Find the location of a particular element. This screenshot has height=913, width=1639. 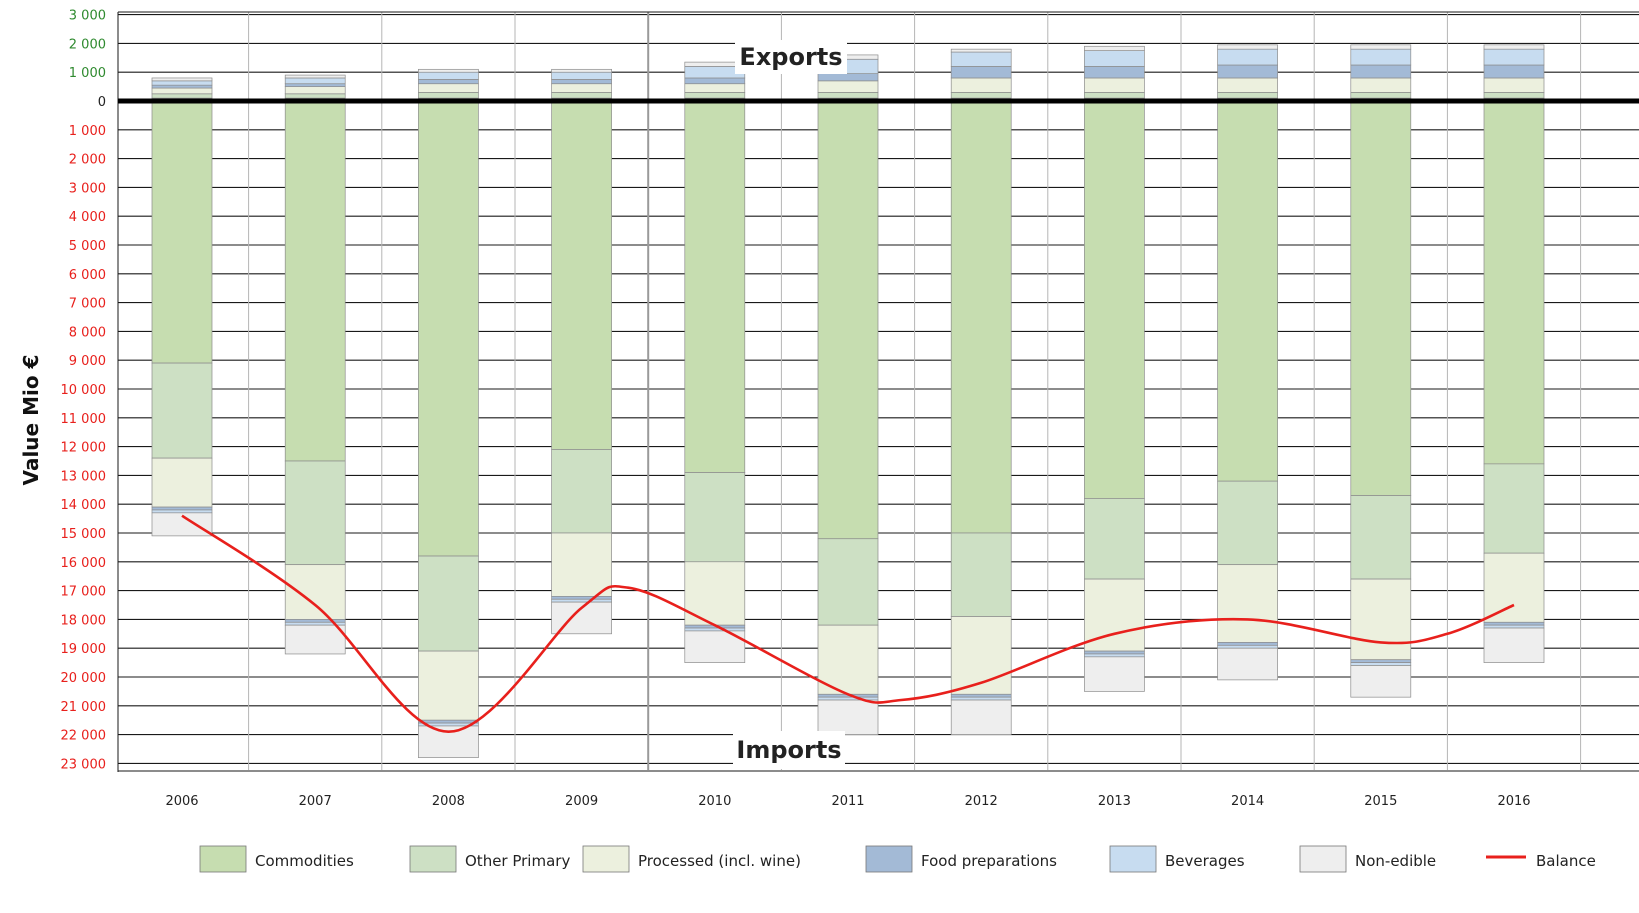

legend-label: Beverages is located at coordinates (1205, 861).